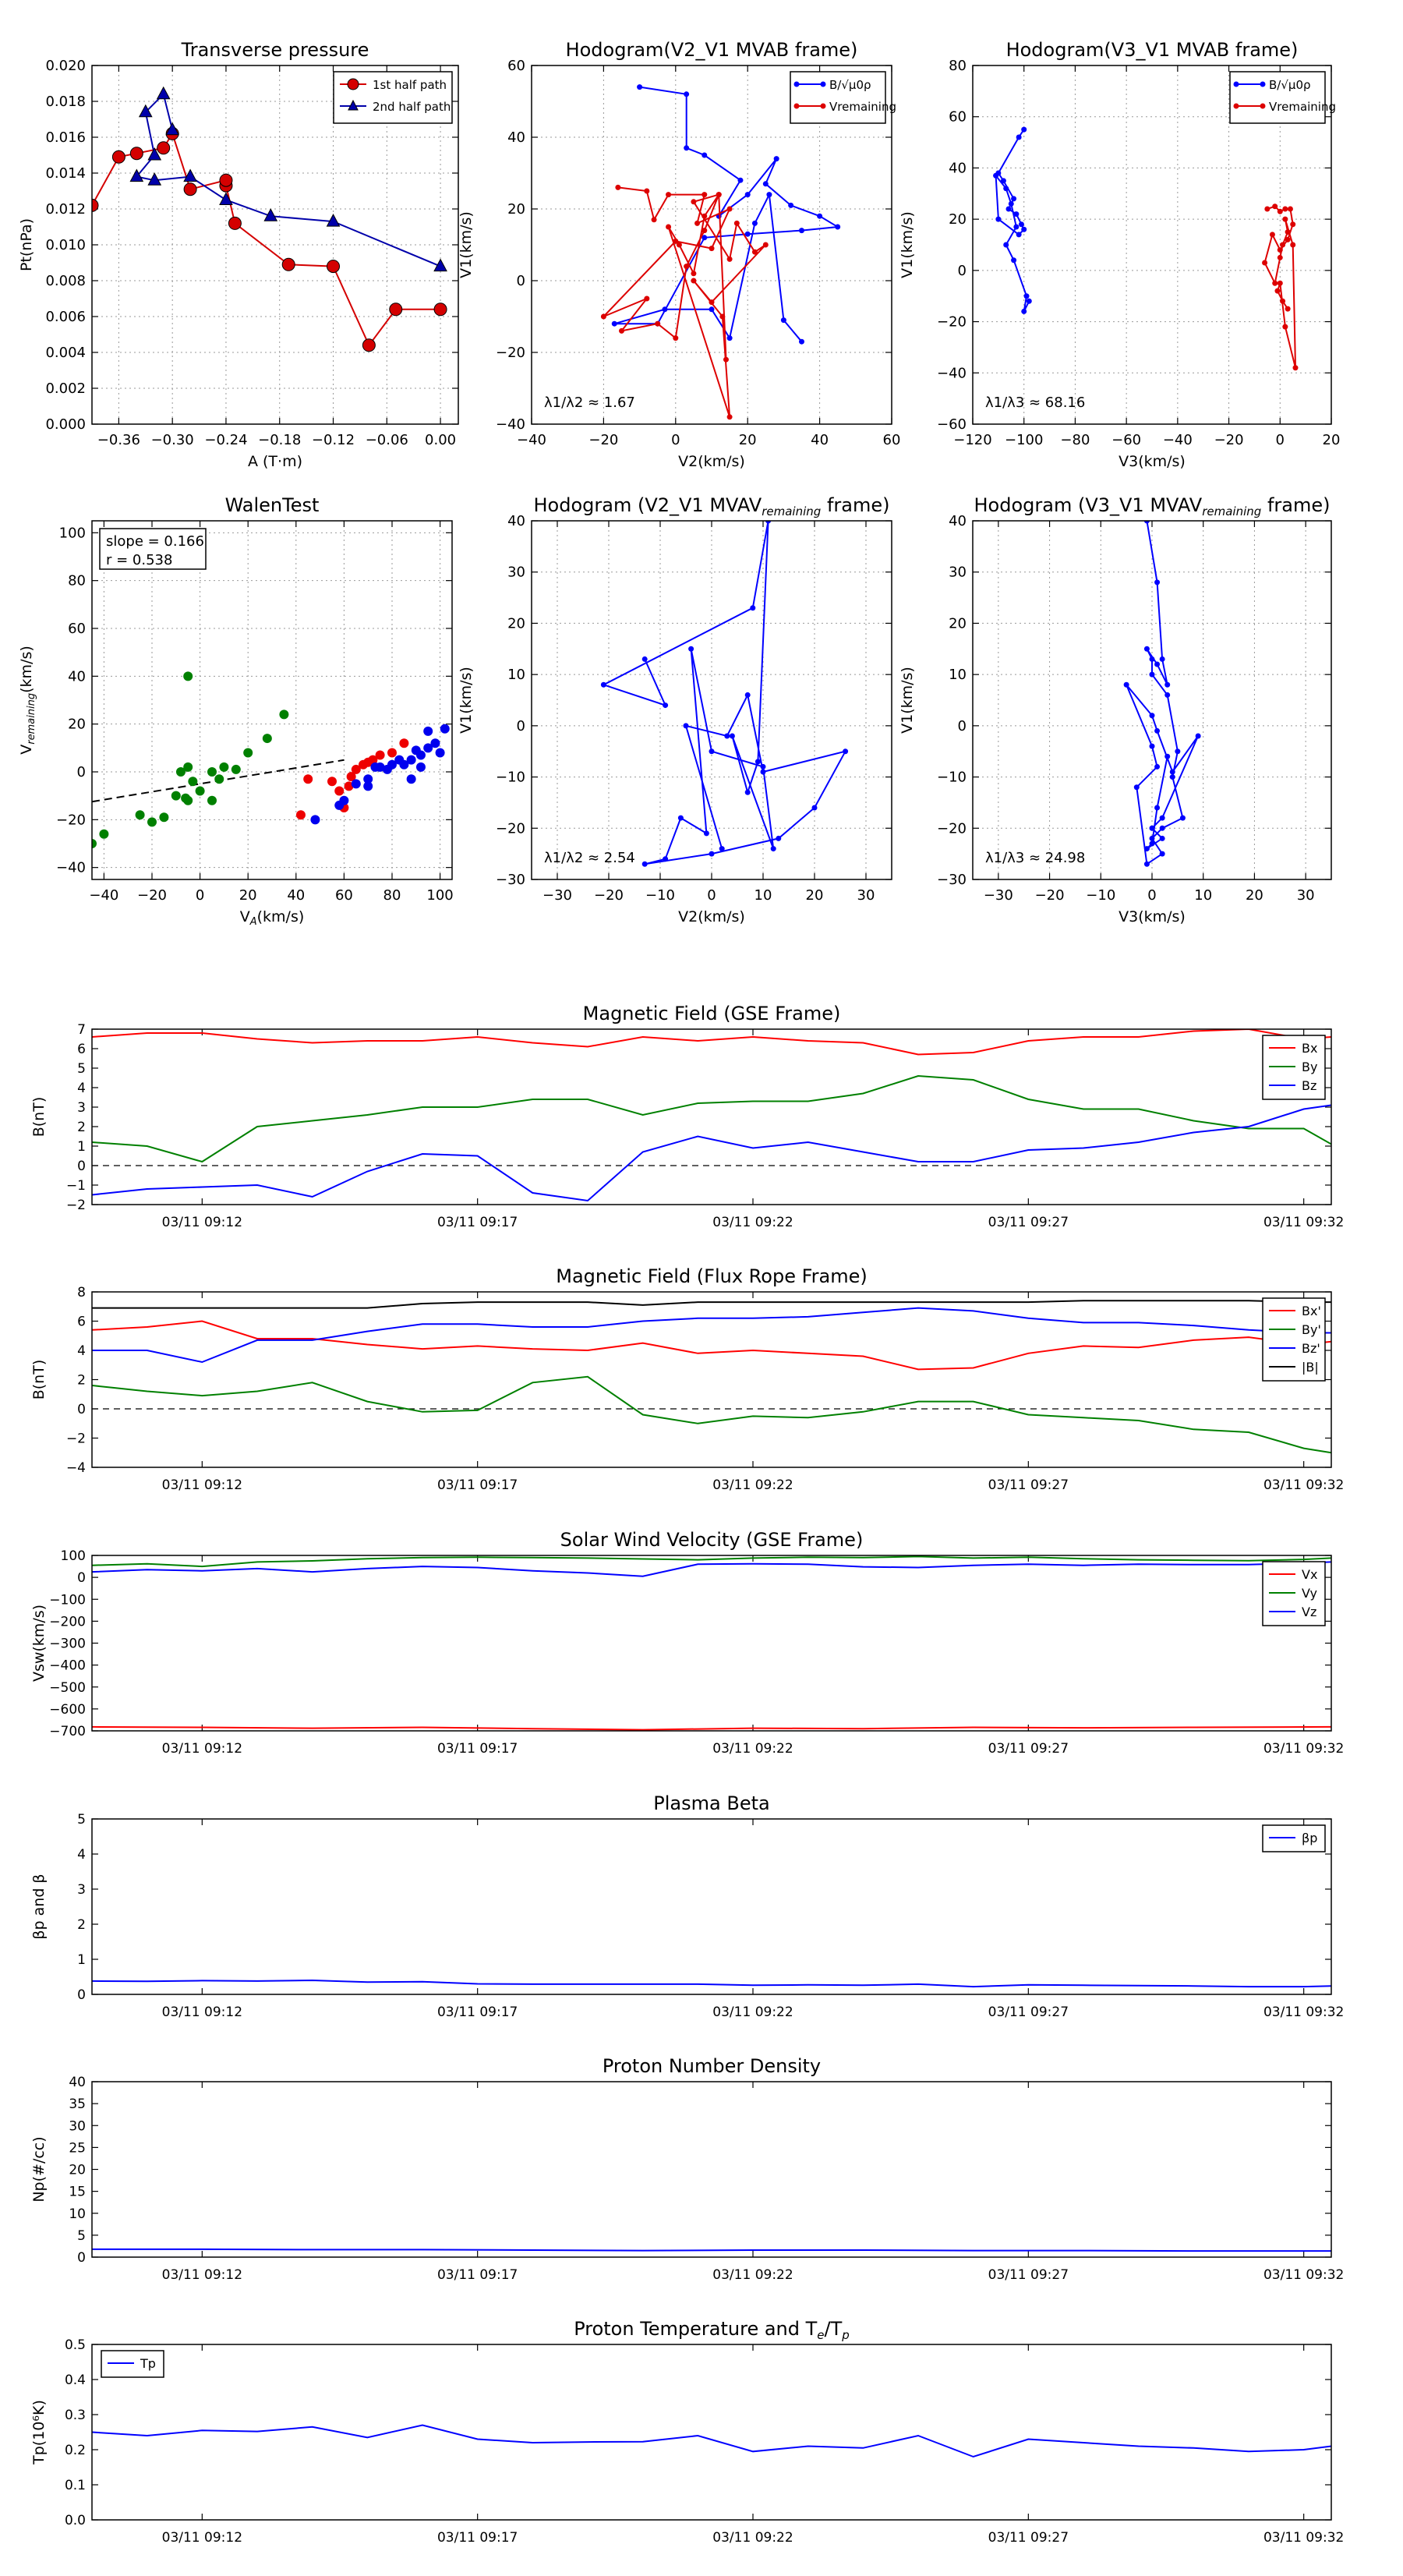 The height and width of the screenshot is (2576, 1403). What do you see at coordinates (81, 1147) in the screenshot?
I see `y-tick-label: 1` at bounding box center [81, 1147].